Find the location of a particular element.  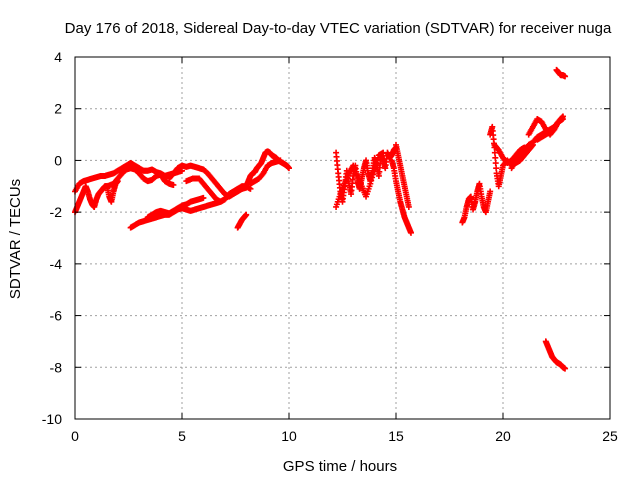

y-tick-label: -4 is located at coordinates (56, 264).